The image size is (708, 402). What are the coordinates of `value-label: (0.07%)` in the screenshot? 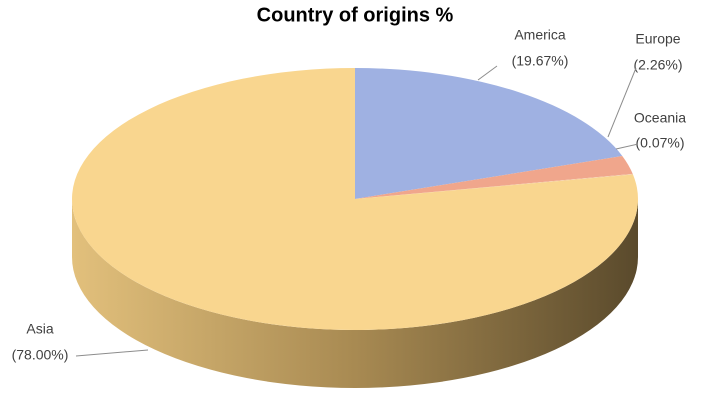 It's located at (659, 143).